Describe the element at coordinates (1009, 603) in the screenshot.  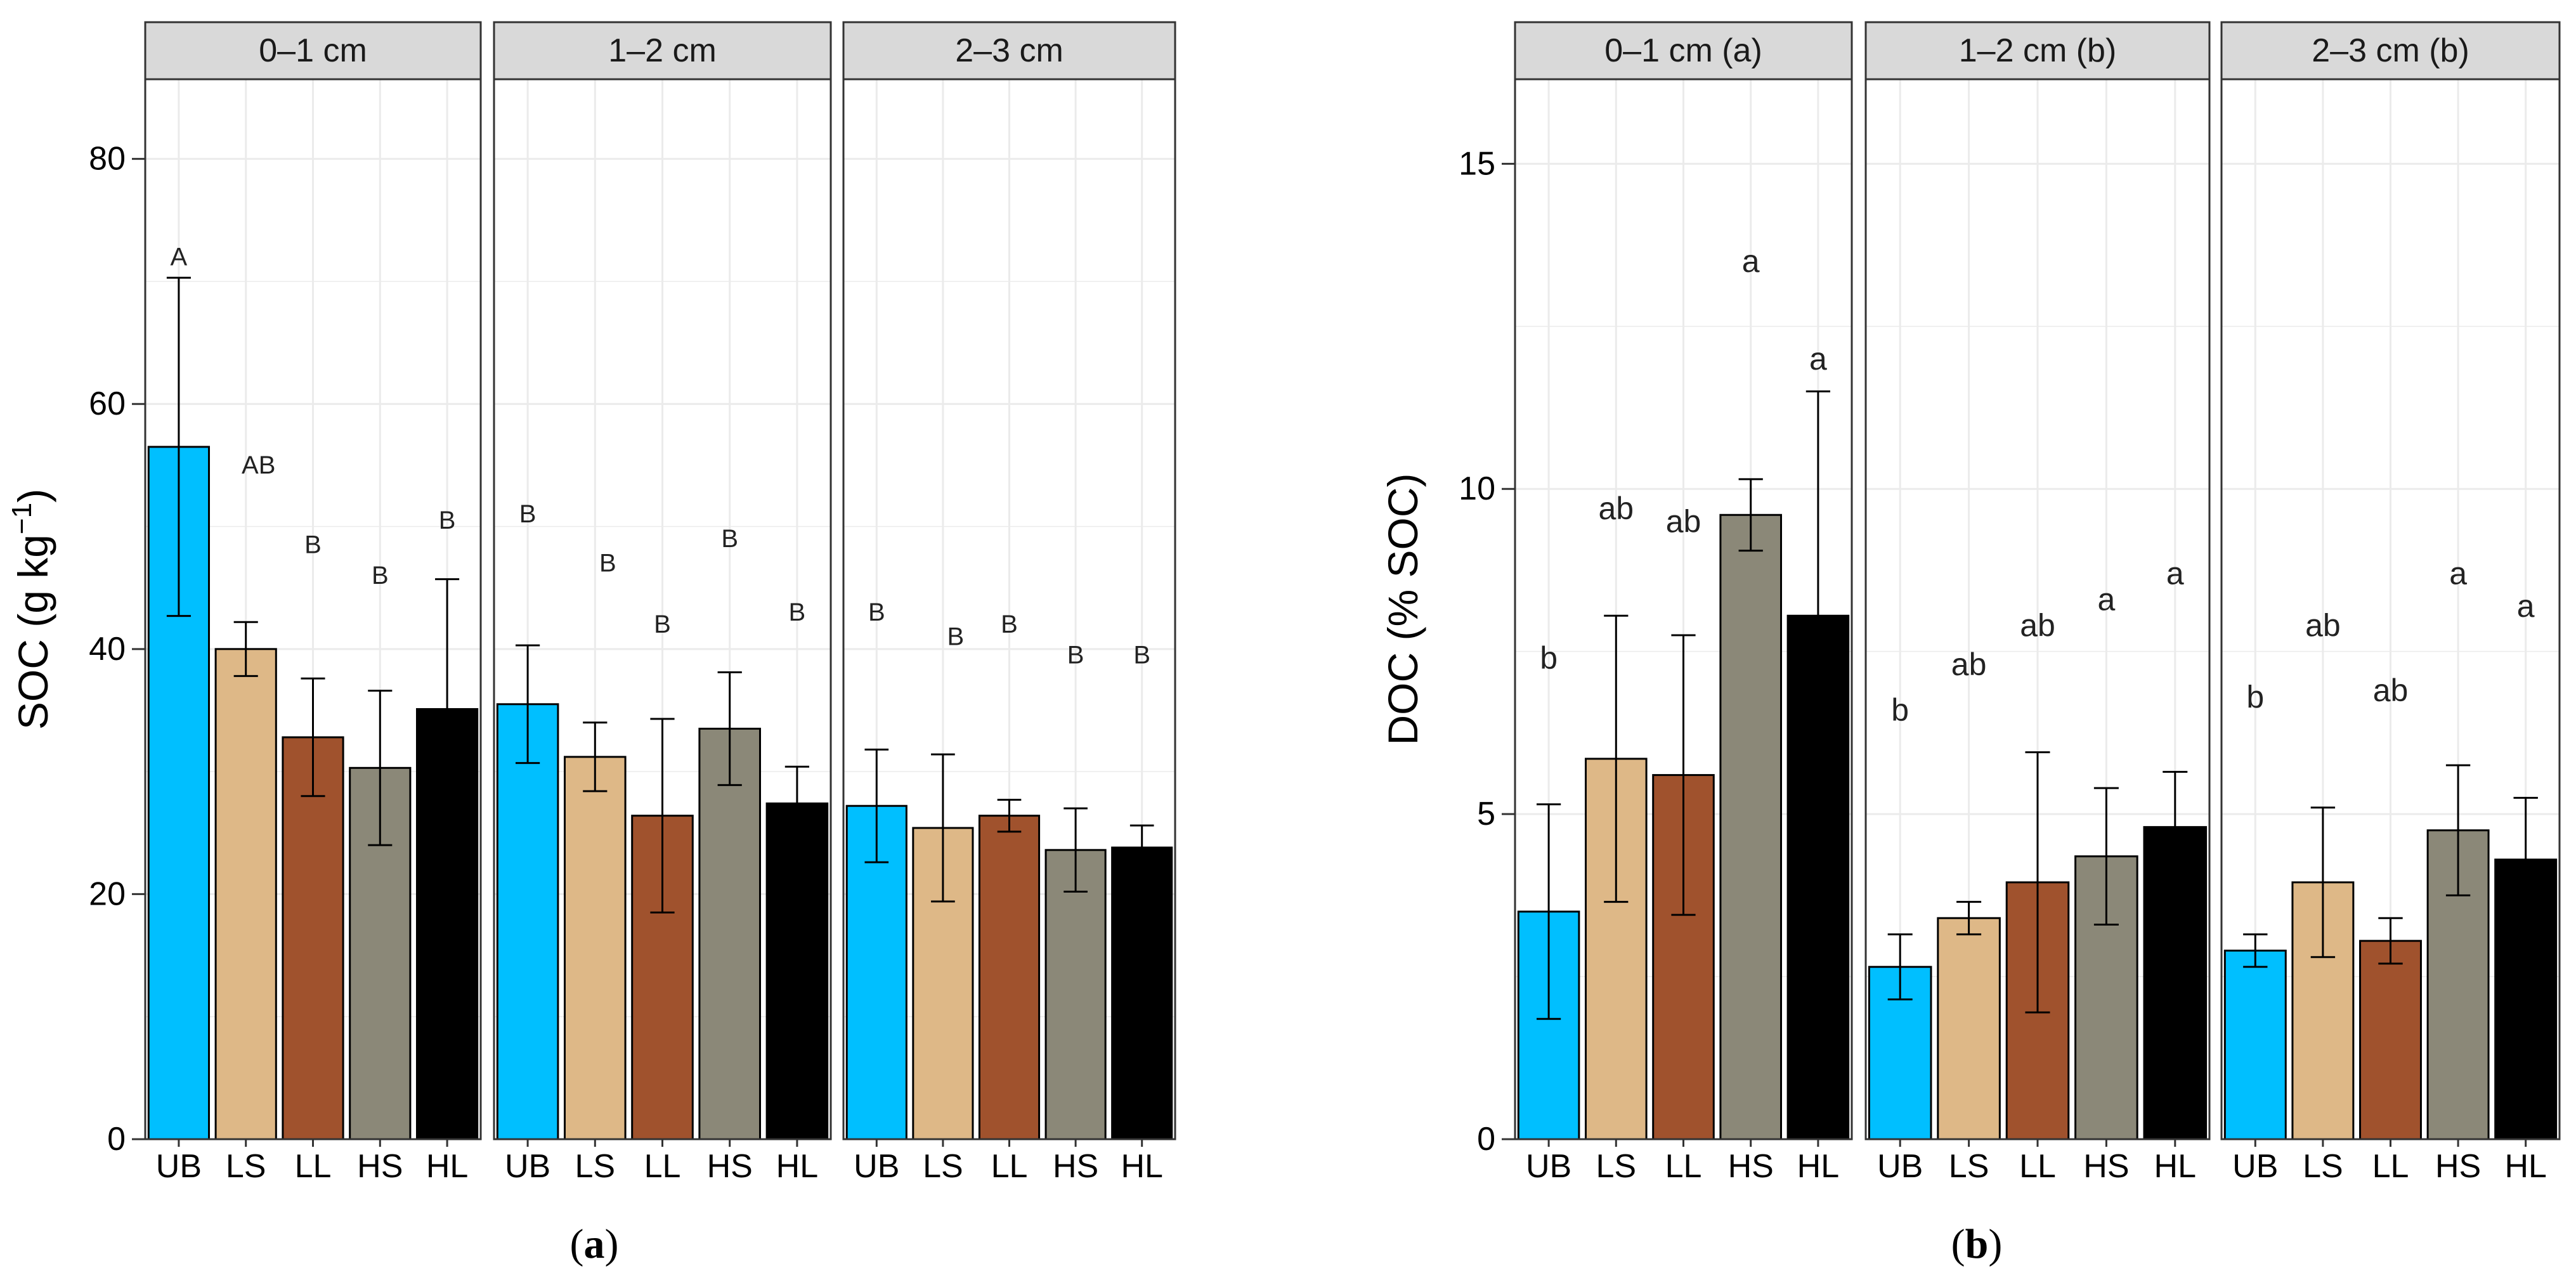
I see `facet-0-2: B UB B LS B LL B HS B HL 2–3 cm` at that location.